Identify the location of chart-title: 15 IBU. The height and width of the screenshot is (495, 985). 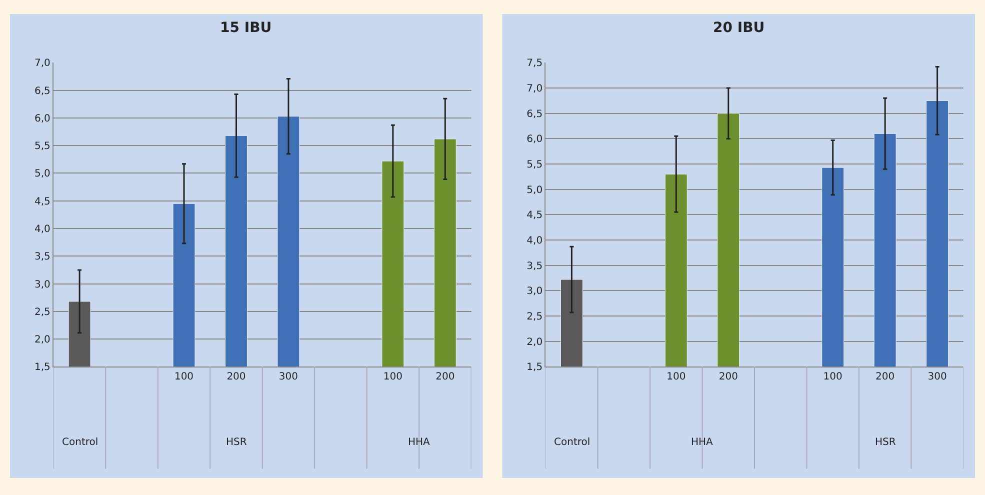
(246, 28).